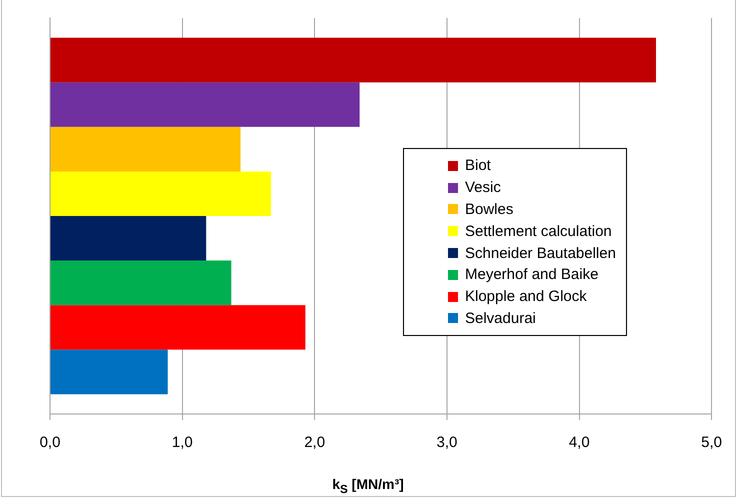 This screenshot has height=498, width=736. What do you see at coordinates (579, 443) in the screenshot?
I see `x-tick-label: 4,0` at bounding box center [579, 443].